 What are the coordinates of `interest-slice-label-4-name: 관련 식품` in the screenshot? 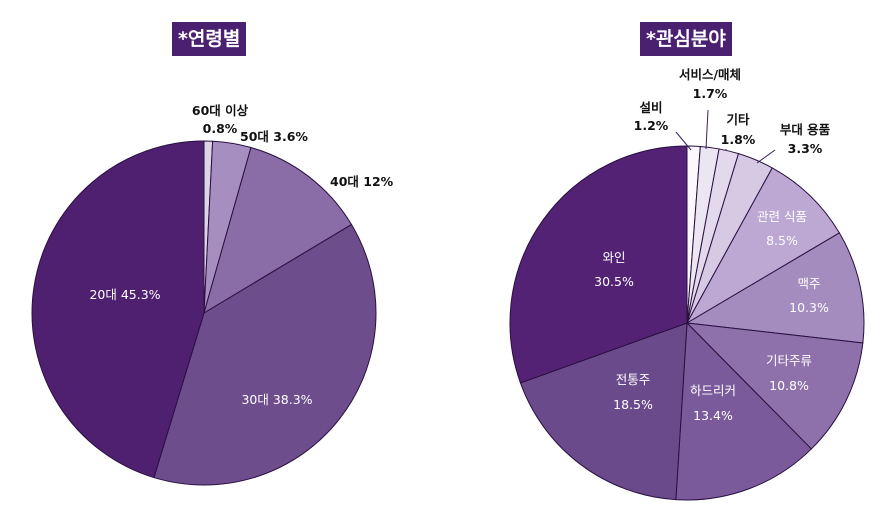 It's located at (782, 216).